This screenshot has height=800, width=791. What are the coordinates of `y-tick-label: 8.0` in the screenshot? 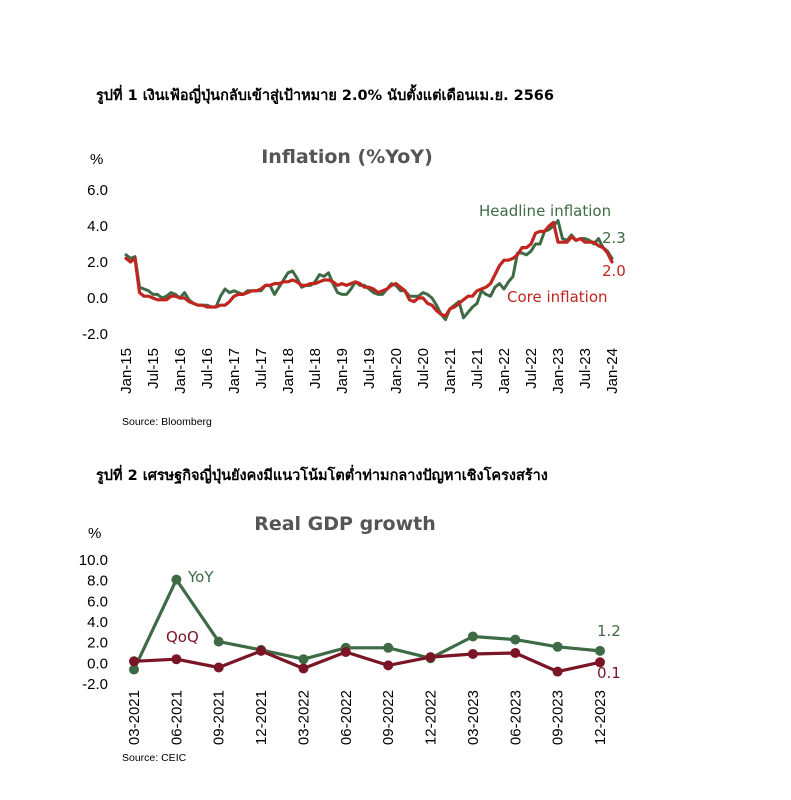 It's located at (97, 581).